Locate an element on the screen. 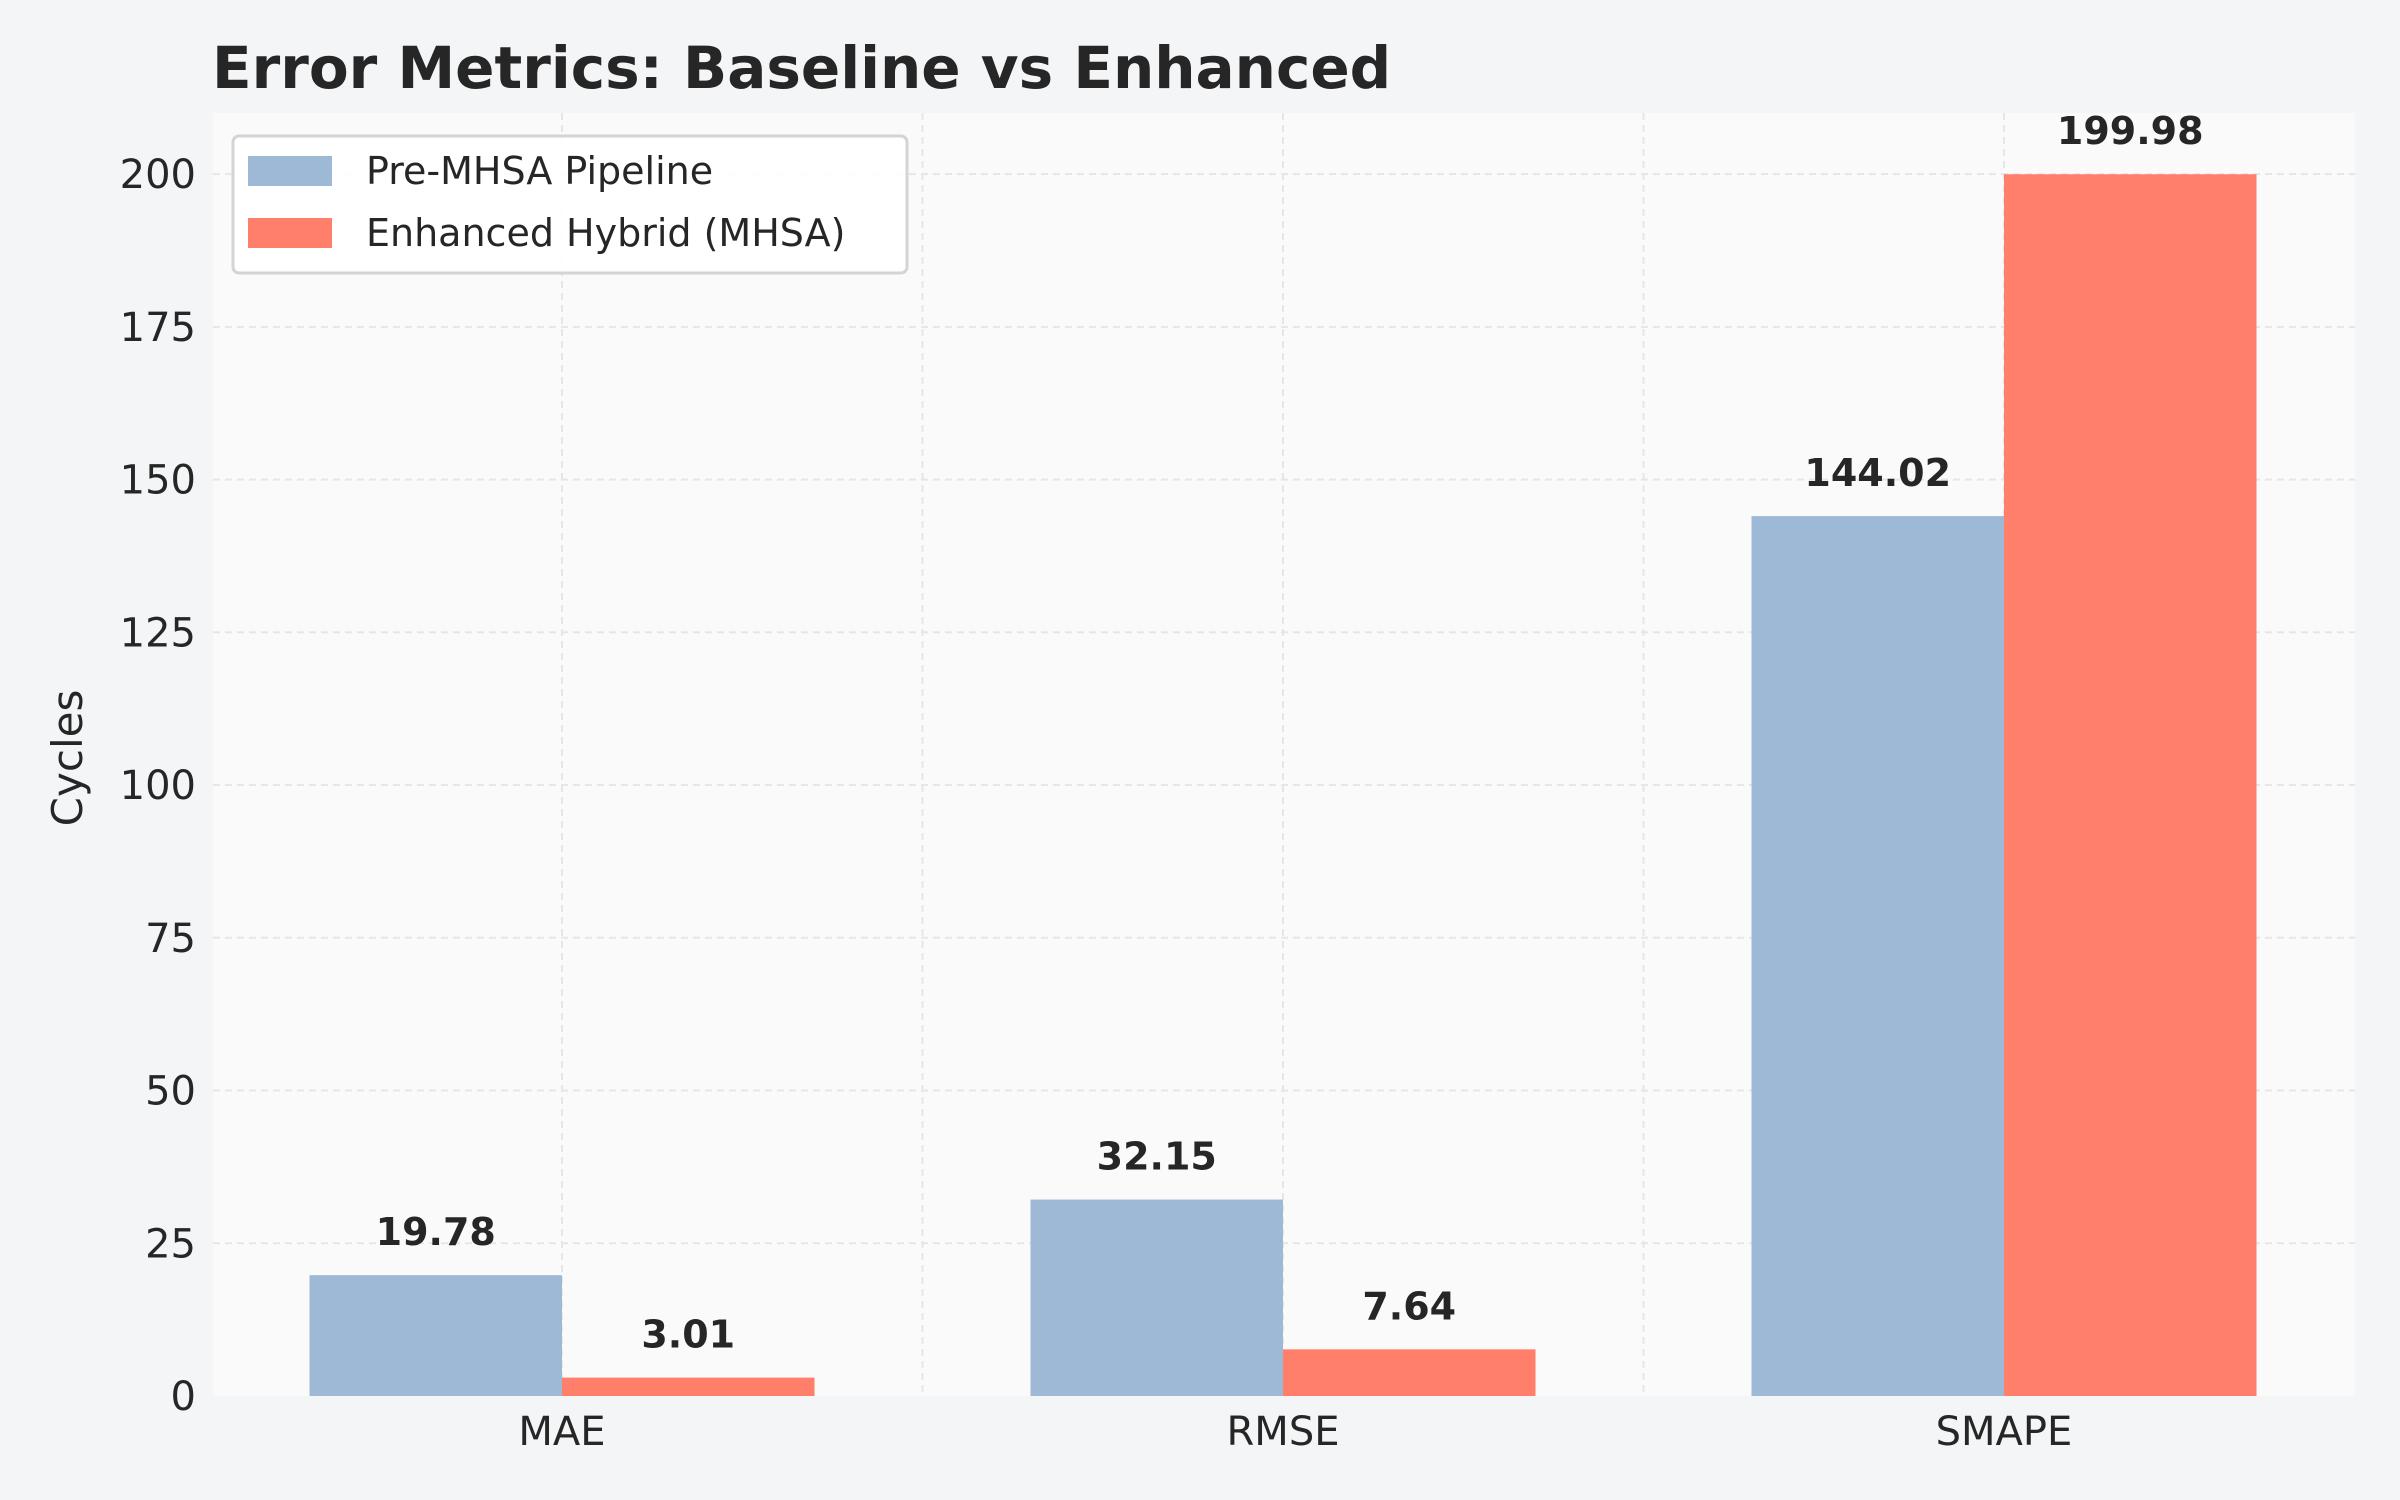  chart-title: Error Metrics: Baseline vs Enhanced is located at coordinates (801, 68).